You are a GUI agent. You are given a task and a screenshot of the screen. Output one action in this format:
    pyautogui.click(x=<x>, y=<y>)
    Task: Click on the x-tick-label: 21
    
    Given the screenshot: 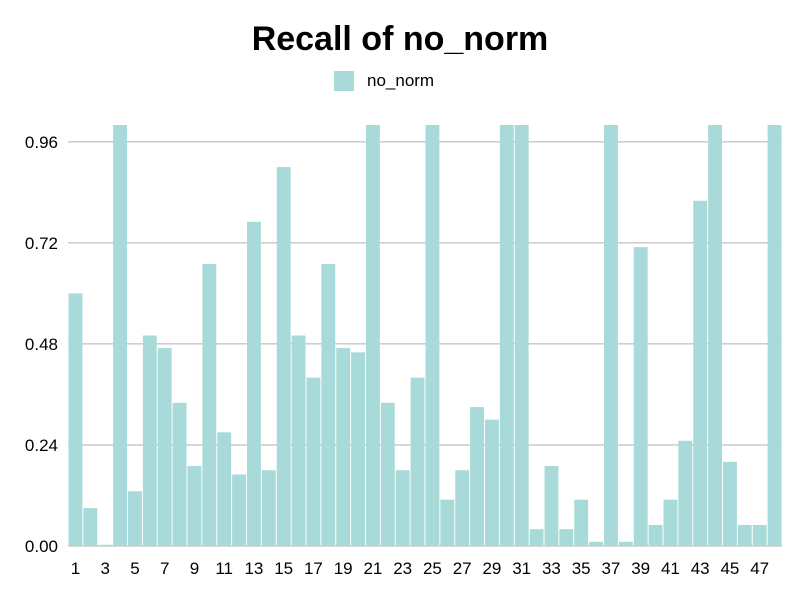 What is the action you would take?
    pyautogui.click(x=372, y=568)
    